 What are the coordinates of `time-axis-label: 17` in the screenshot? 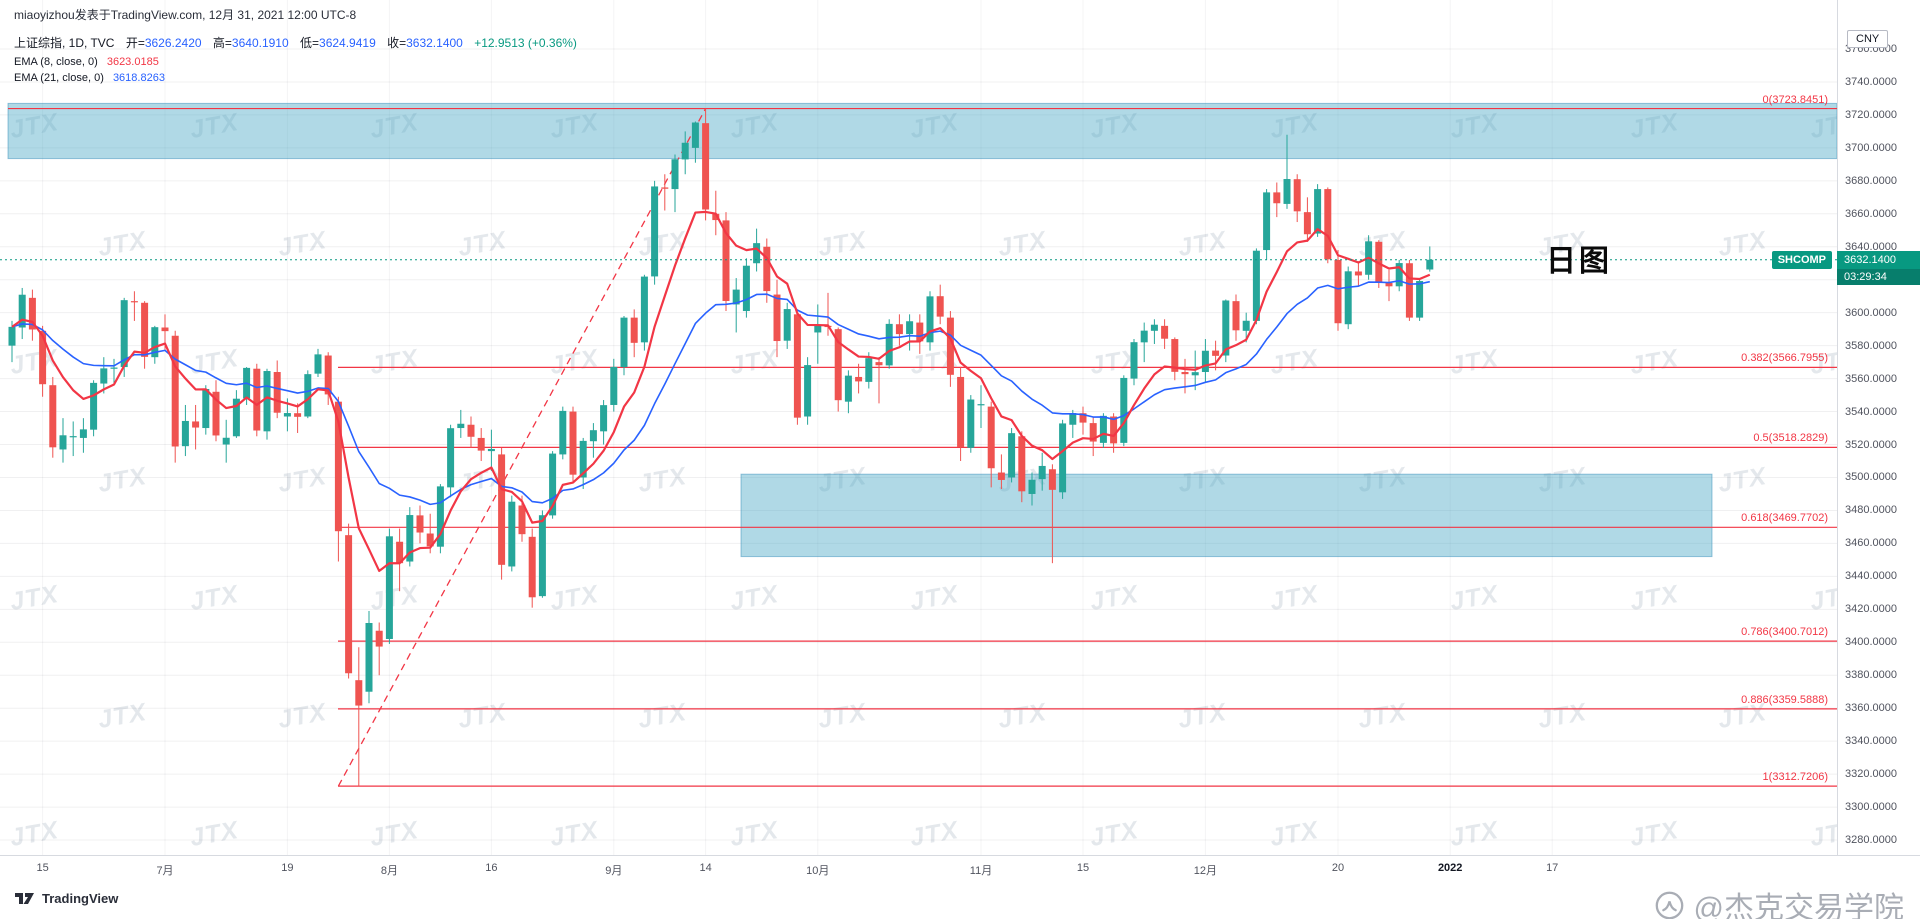 It's located at (1552, 868).